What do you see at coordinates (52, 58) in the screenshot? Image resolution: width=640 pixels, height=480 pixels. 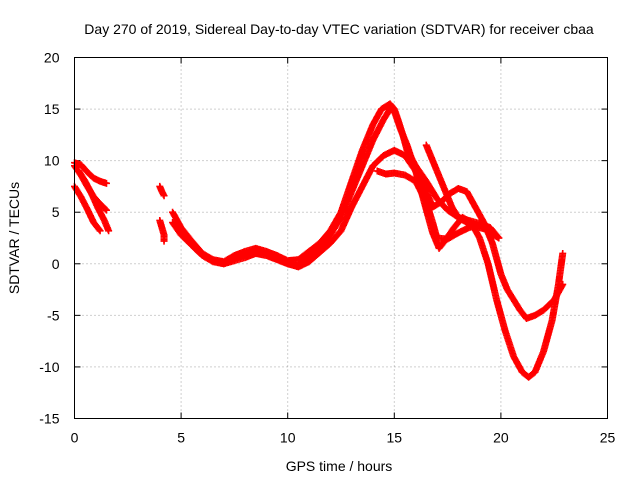 I see `y-tick-label: 20` at bounding box center [52, 58].